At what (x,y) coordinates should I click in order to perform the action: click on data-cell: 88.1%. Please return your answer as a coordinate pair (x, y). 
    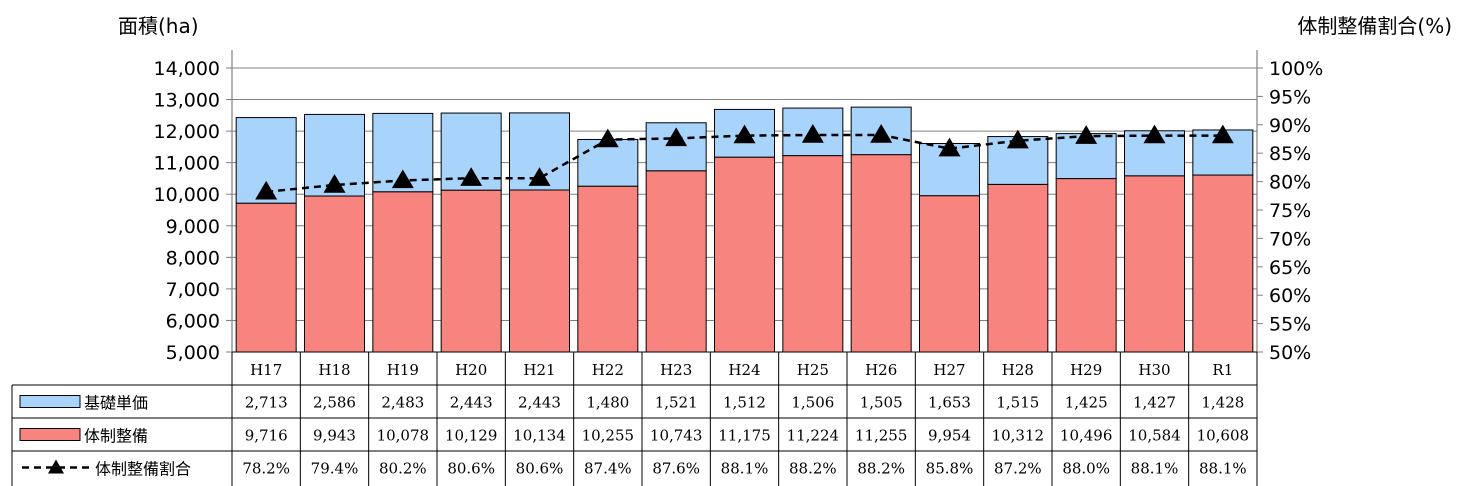
    Looking at the image, I should click on (745, 469).